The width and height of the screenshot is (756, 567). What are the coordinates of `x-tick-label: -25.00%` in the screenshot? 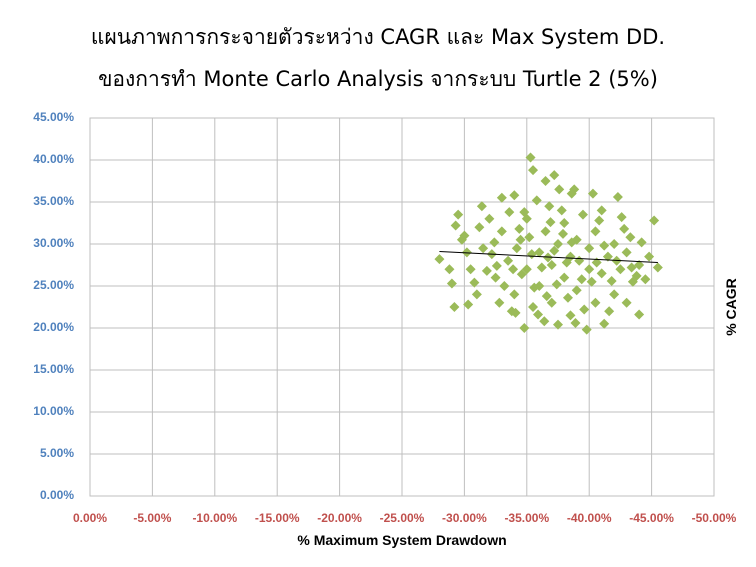 It's located at (402, 518).